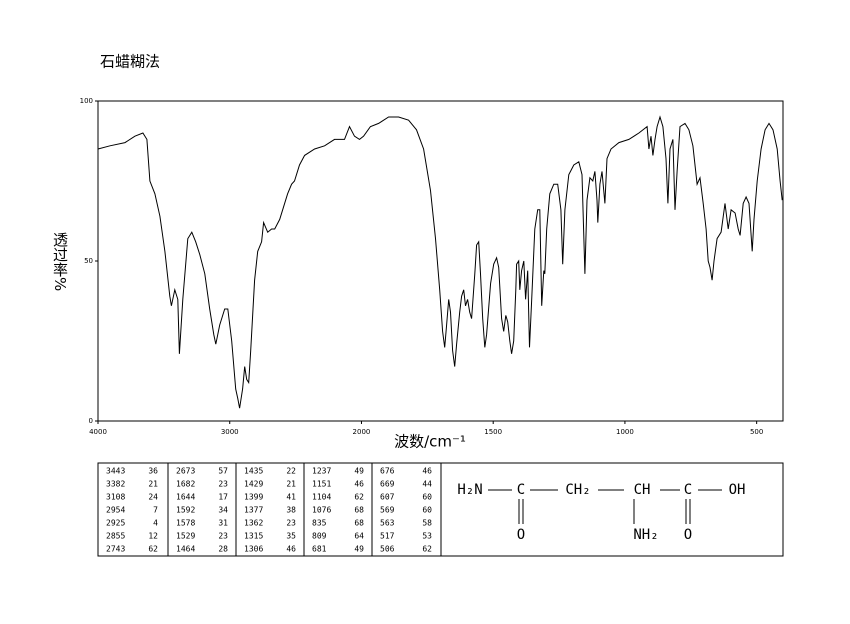 This screenshot has width=850, height=624. Describe the element at coordinates (185, 471) in the screenshot. I see `peak-wavenumber: 2673` at that location.